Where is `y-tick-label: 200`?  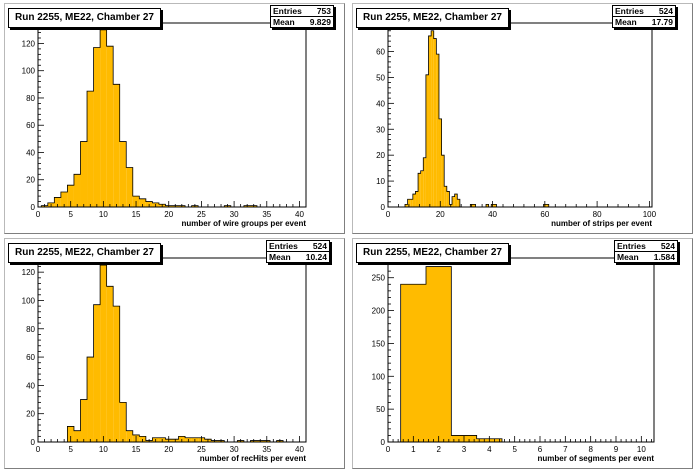 y-tick-label: 200 is located at coordinates (379, 311).